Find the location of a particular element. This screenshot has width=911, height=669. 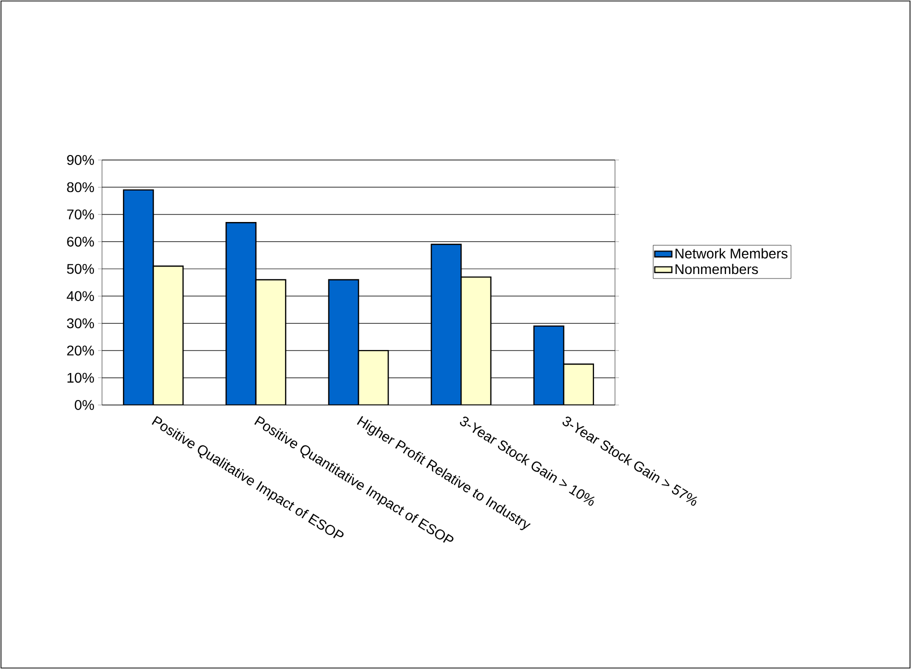

legend-label: Nonmembers is located at coordinates (717, 269).